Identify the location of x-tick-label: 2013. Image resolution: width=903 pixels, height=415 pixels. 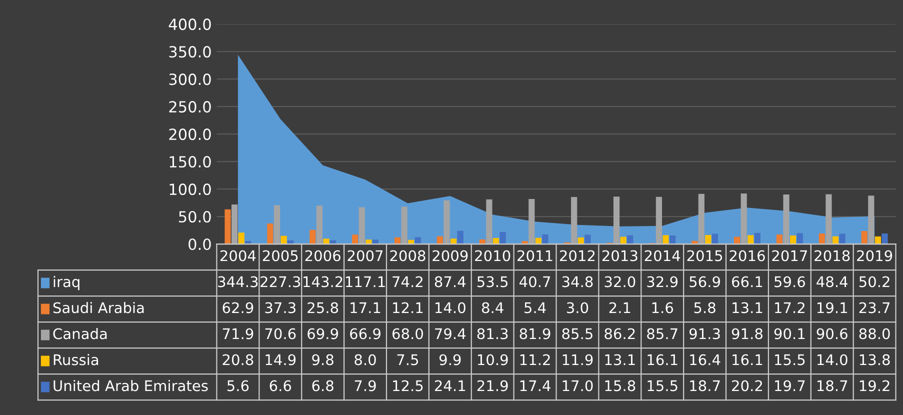
(620, 256).